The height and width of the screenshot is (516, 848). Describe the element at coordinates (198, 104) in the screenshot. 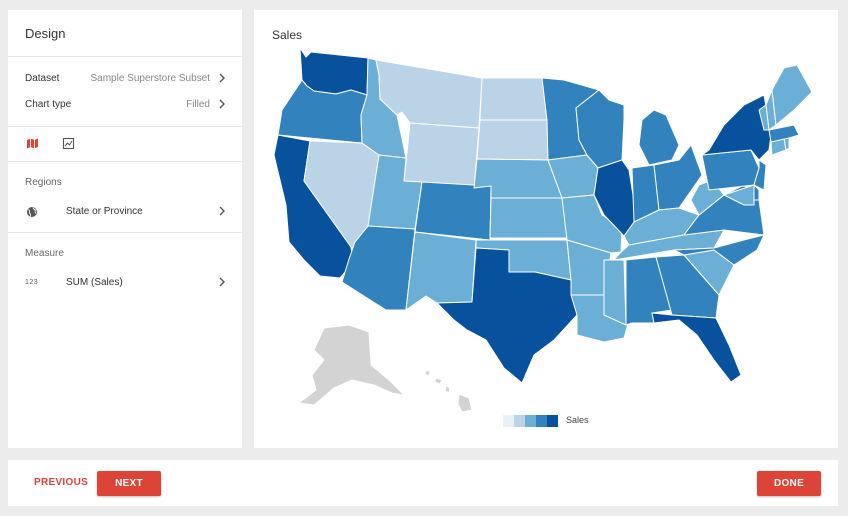

I see `chart-type-value: Filled` at that location.